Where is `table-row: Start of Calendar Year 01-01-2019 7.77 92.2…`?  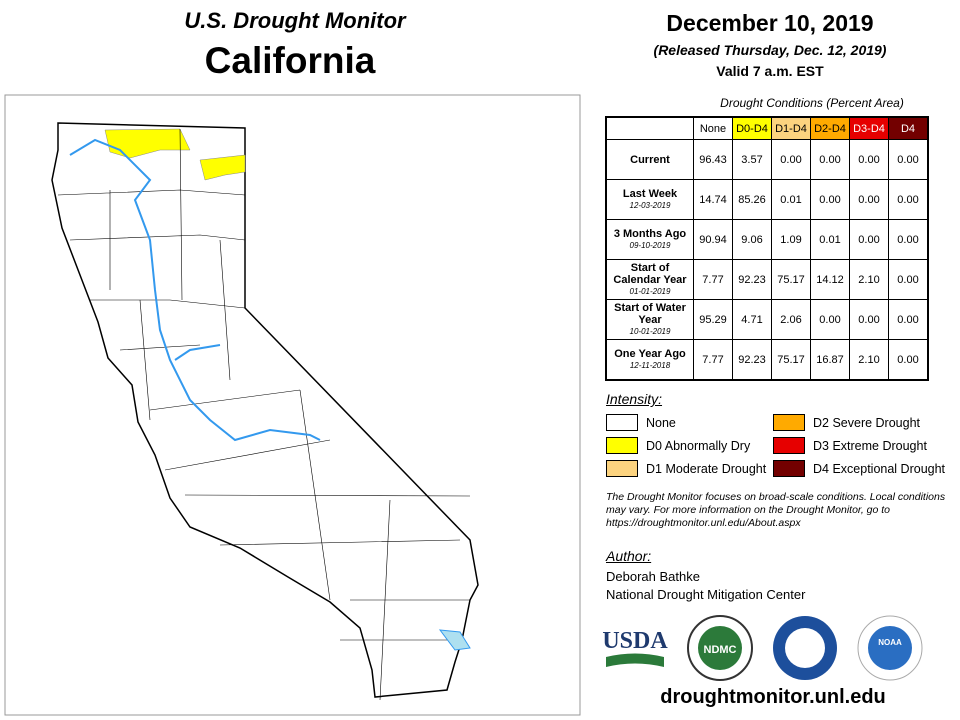
table-row: Start of Calendar Year 01-01-2019 7.77 92.2… is located at coordinates (767, 279).